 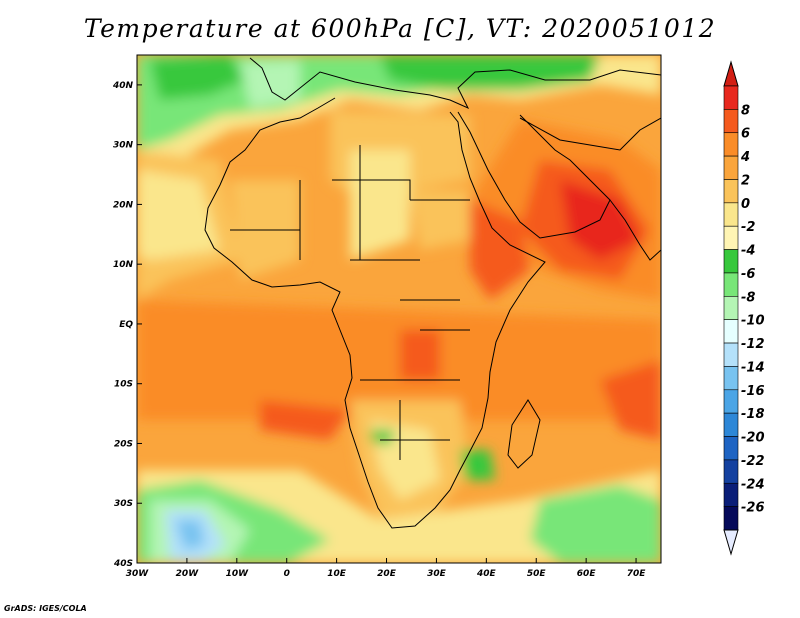 What do you see at coordinates (753, 344) in the screenshot?
I see `colorbar-label: -12` at bounding box center [753, 344].